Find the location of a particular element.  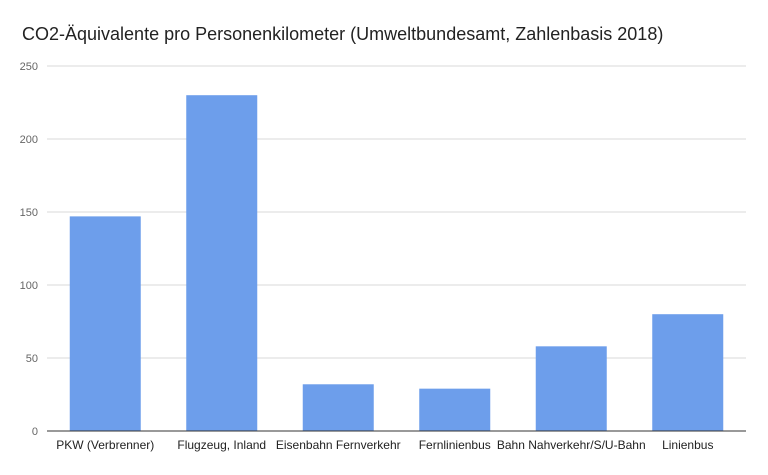

x-category-label: Linienbus is located at coordinates (687, 445).